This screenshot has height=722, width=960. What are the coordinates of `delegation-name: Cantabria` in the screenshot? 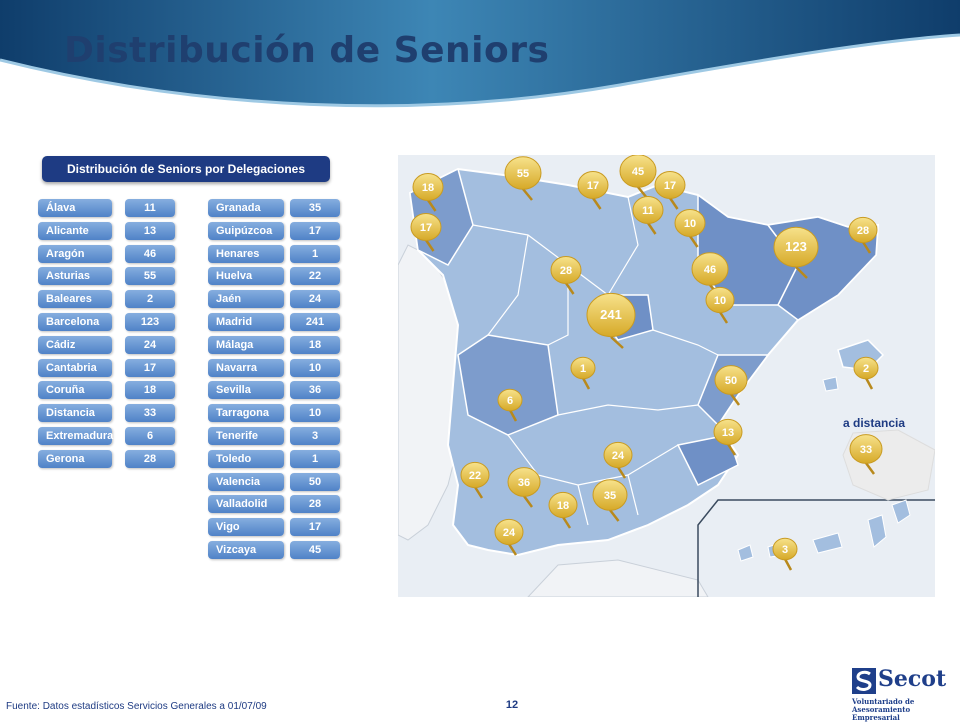 It's located at (75, 367).